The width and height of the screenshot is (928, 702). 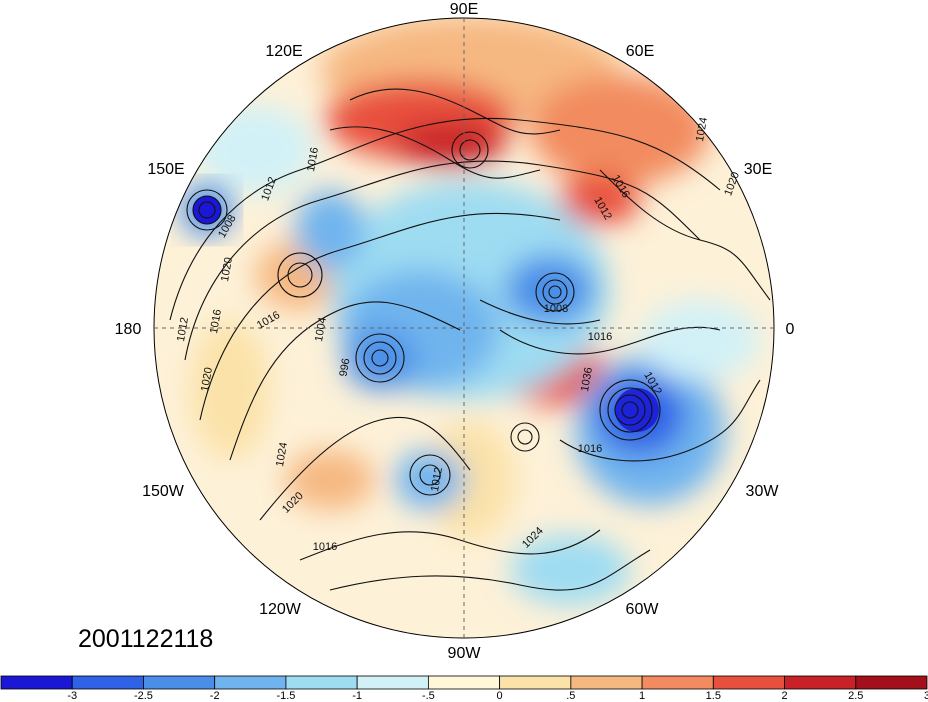 What do you see at coordinates (143, 696) in the screenshot?
I see `colorbar-label: -2.5` at bounding box center [143, 696].